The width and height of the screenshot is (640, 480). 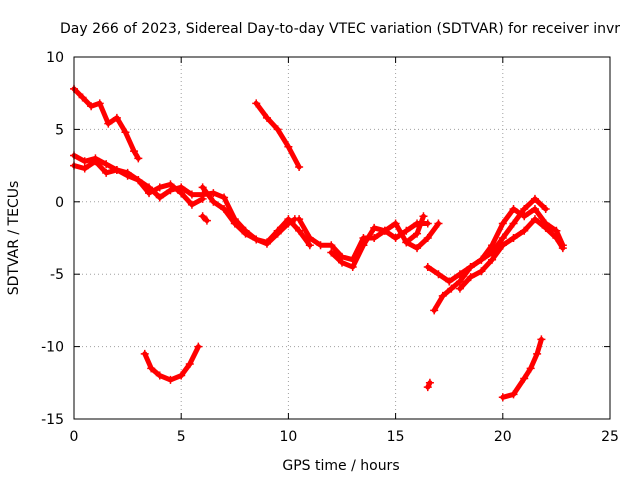 I want to click on x-tick-label: 5, so click(x=181, y=437).